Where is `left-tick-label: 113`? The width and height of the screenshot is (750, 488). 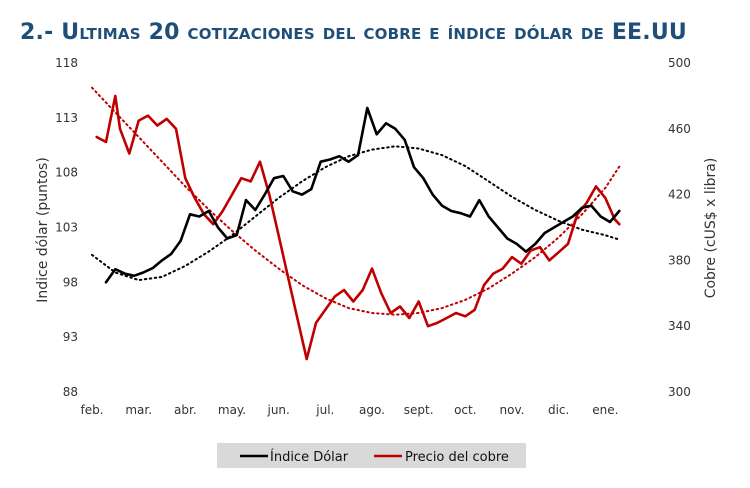 left-tick-label: 113 is located at coordinates (66, 118).